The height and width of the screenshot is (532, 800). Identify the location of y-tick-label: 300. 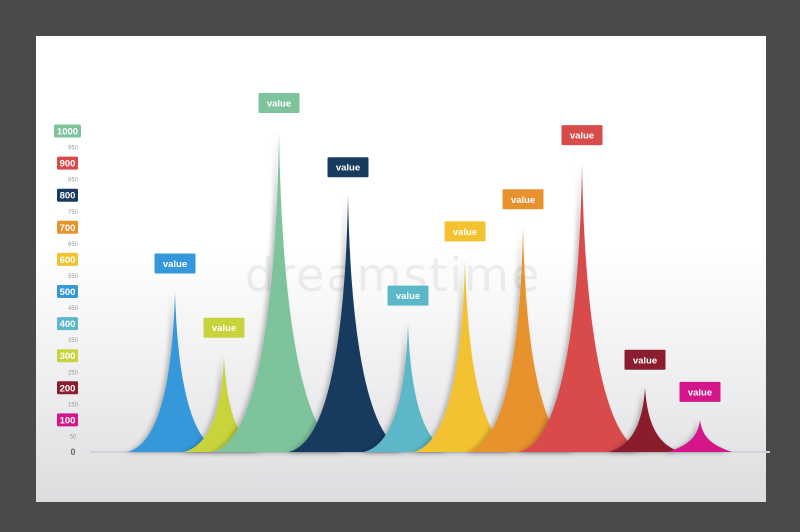
(68, 356).